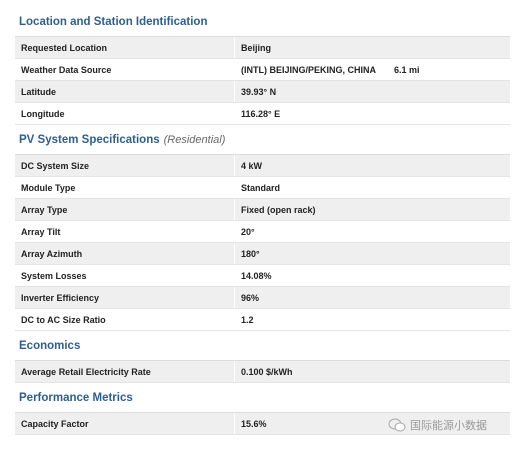 Image resolution: width=521 pixels, height=454 pixels. What do you see at coordinates (125, 231) in the screenshot?
I see `row-label: Array Tilt` at bounding box center [125, 231].